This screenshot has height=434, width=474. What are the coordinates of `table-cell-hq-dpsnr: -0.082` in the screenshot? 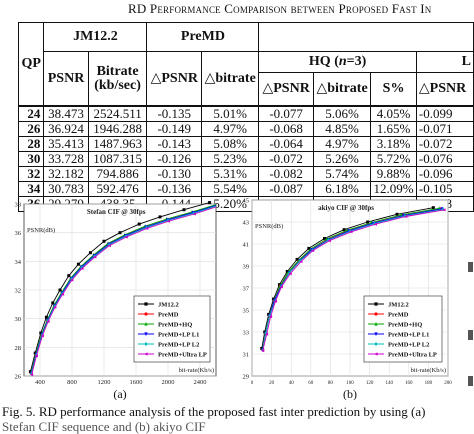 It's located at (286, 174).